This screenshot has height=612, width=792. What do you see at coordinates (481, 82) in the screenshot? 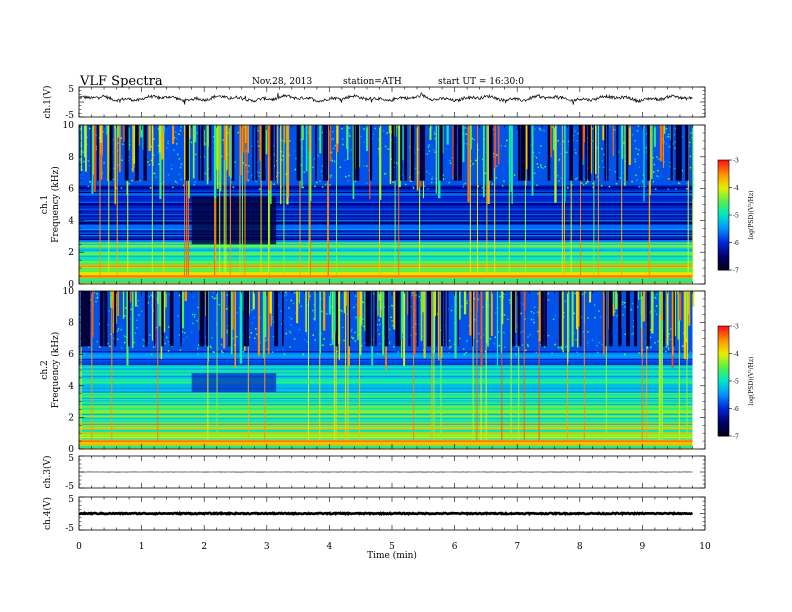
I see `header-start-ut: start UT = 16:30:0` at bounding box center [481, 82].